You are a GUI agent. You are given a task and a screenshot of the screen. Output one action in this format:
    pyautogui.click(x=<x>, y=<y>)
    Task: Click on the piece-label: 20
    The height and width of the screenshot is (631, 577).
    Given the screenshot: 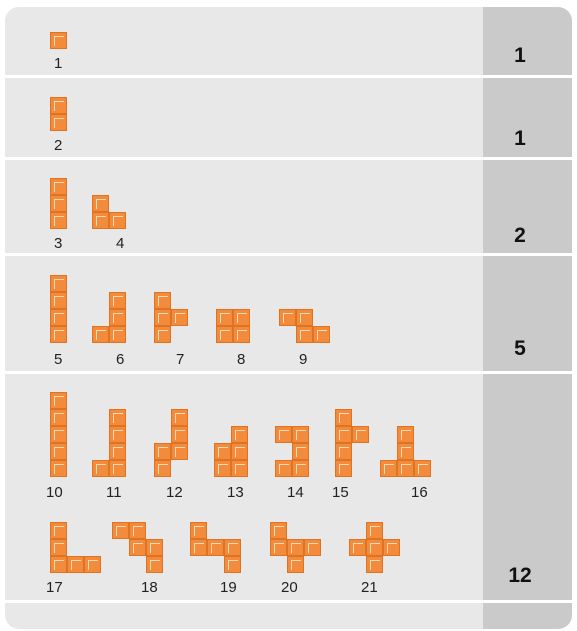 What is the action you would take?
    pyautogui.click(x=289, y=587)
    